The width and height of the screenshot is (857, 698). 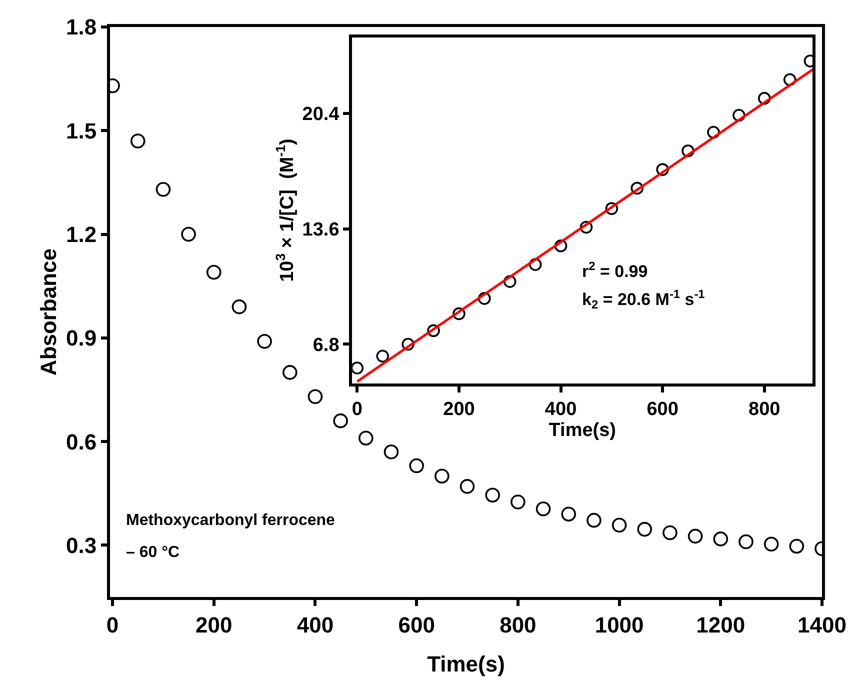 I want to click on annotation: k$_{2}$ = 20.6 M$^{-1}$ s$^{-1}$, so click(x=644, y=299).